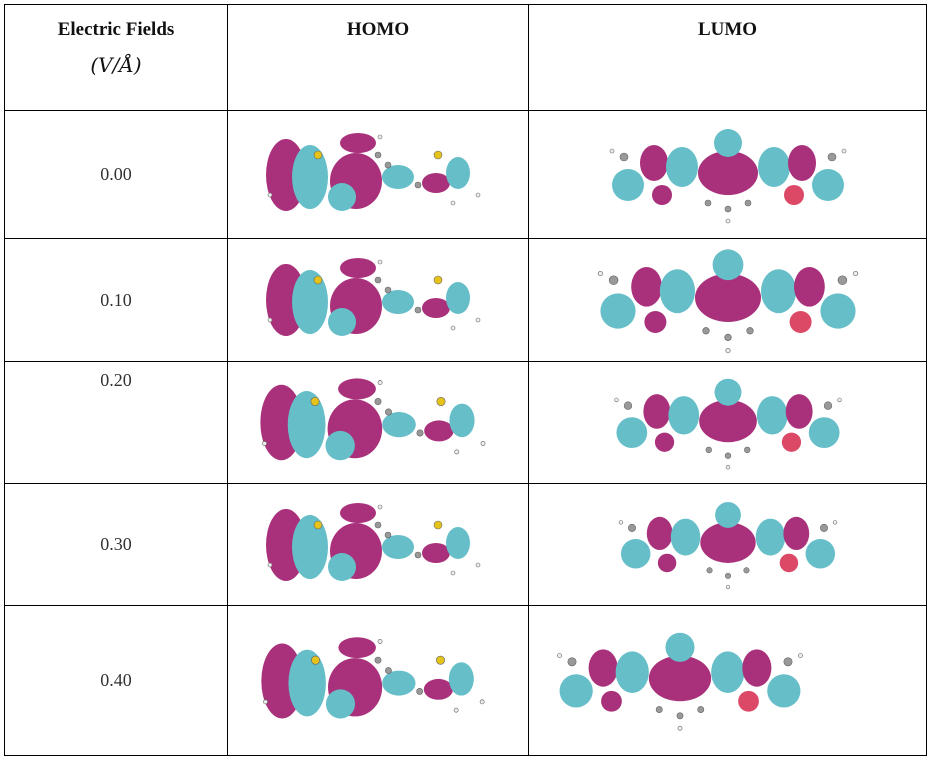 This screenshot has width=928, height=760. What do you see at coordinates (727, 57) in the screenshot?
I see `header-cell: LUMO` at bounding box center [727, 57].